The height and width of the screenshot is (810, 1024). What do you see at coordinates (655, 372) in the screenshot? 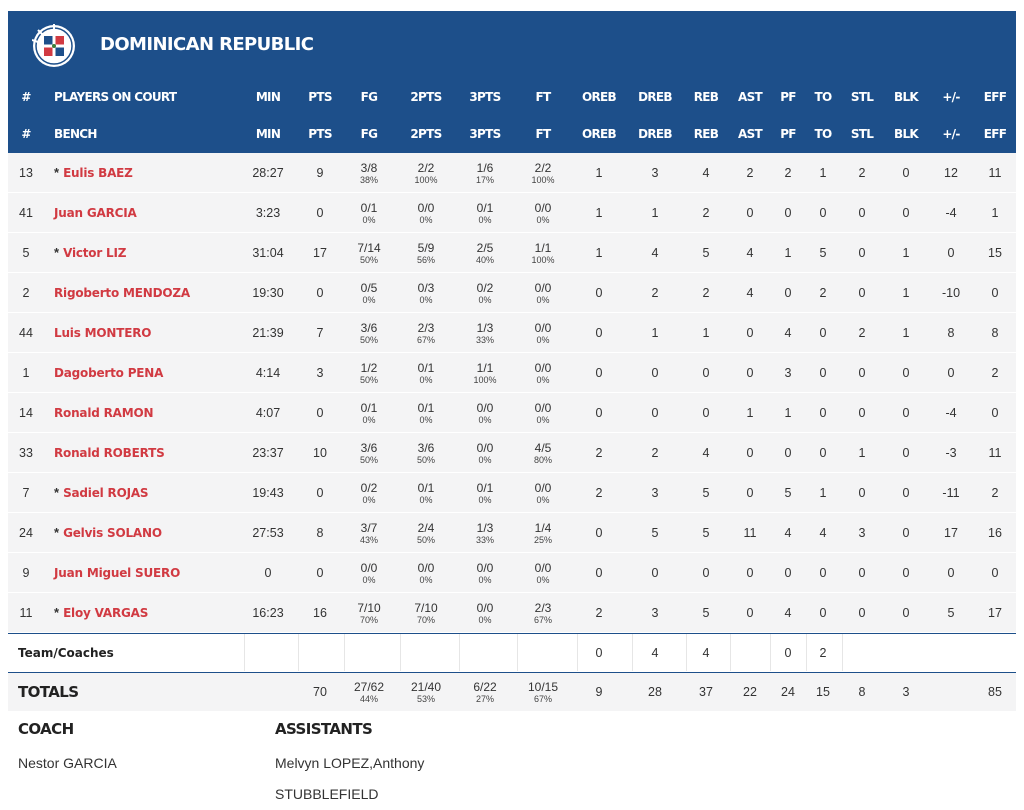
I see `stat-dreb: 0` at bounding box center [655, 372].